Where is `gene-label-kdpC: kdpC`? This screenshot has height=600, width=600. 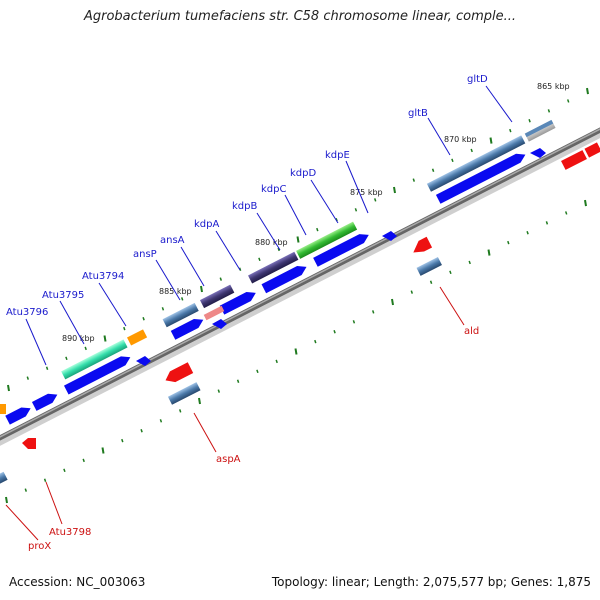 gene-label-kdpC: kdpC is located at coordinates (273, 189).